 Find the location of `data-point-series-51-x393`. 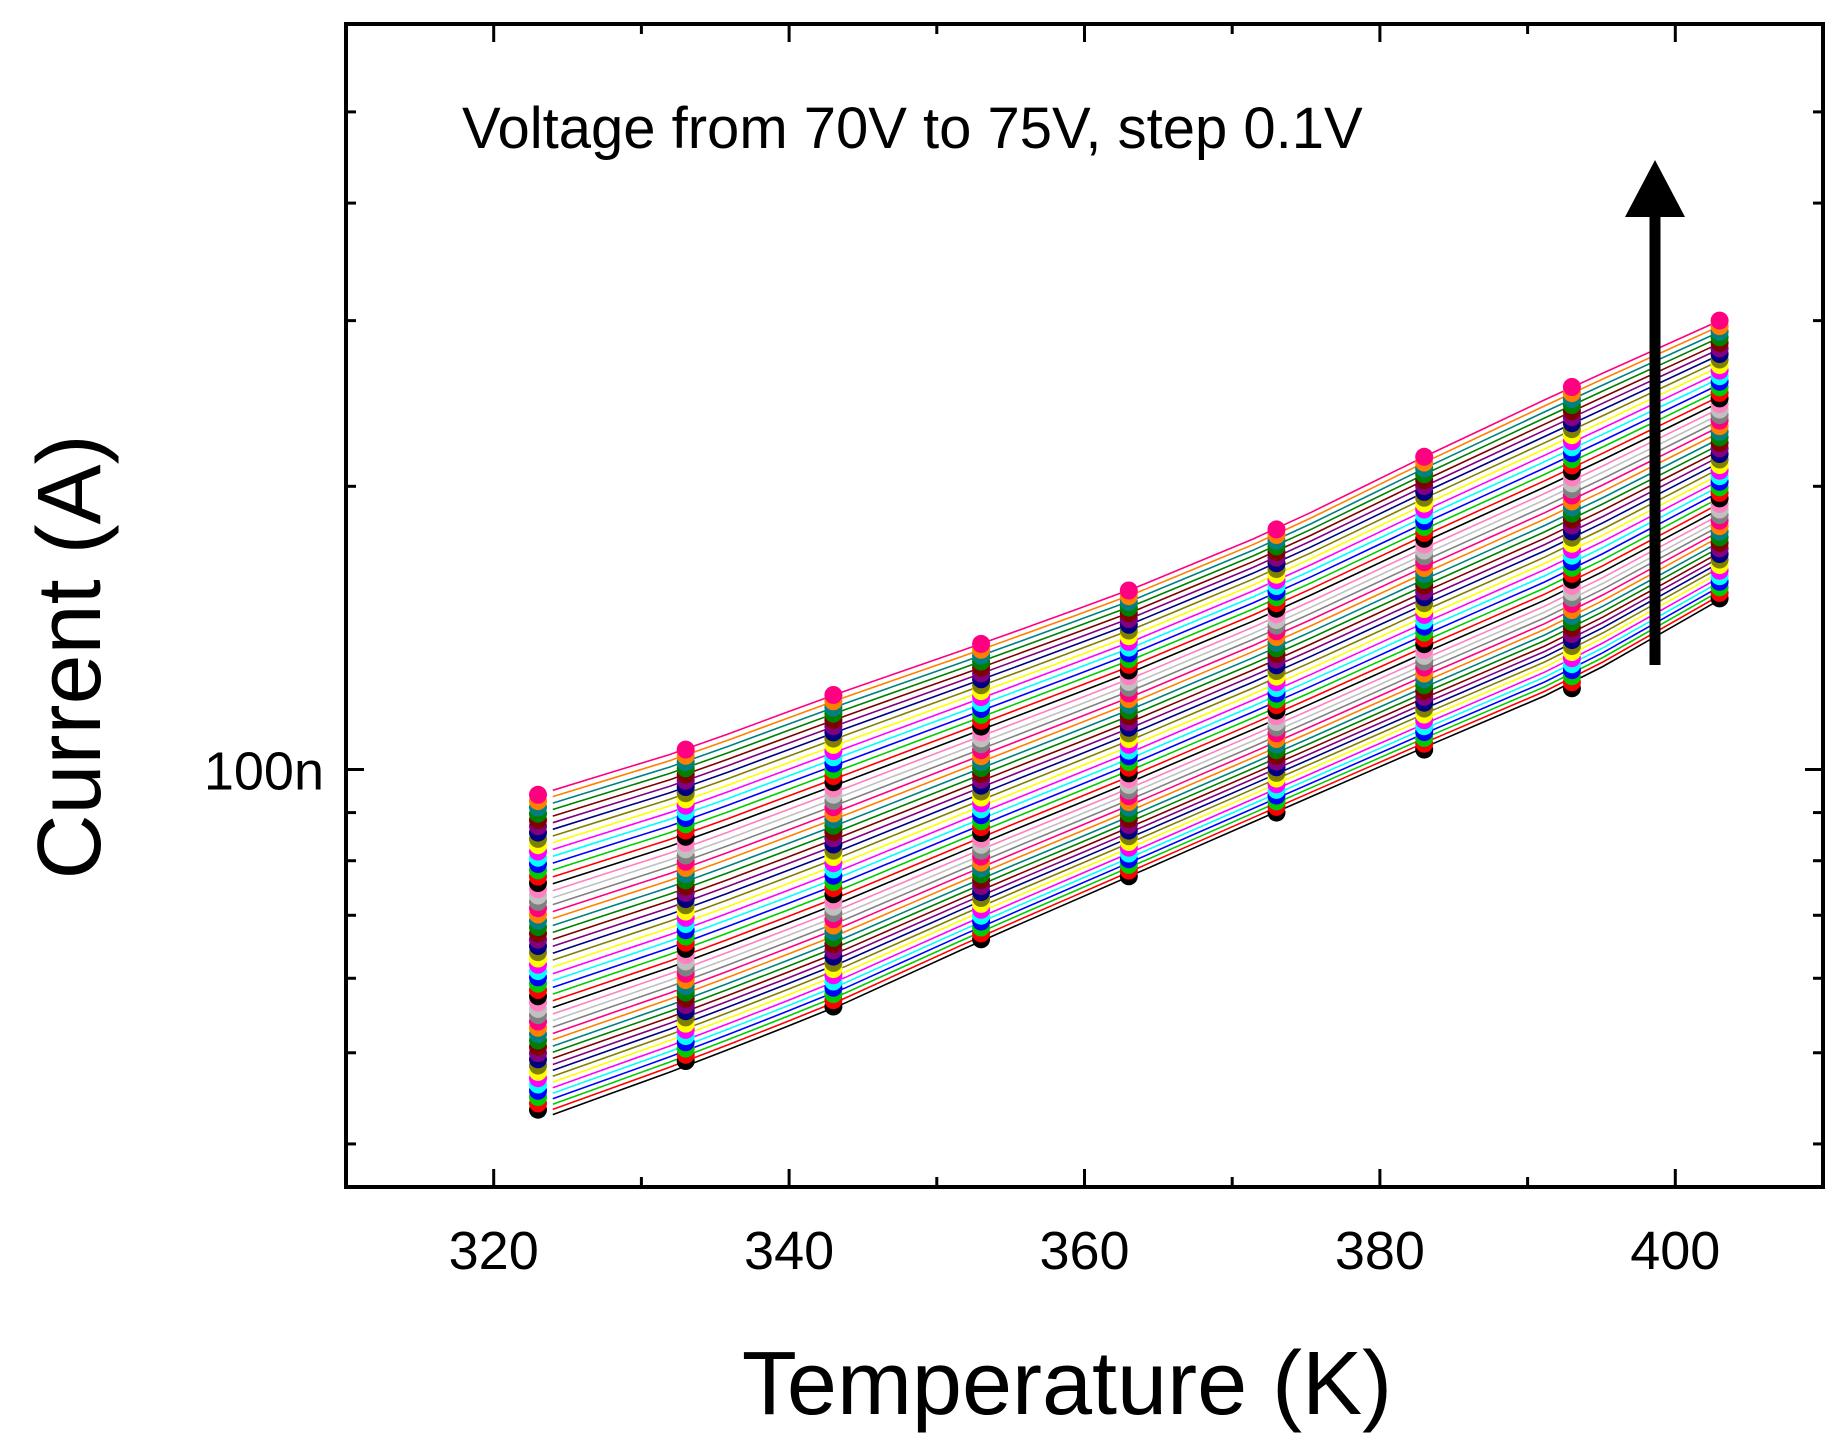

data-point-series-51-x393 is located at coordinates (1571, 387).